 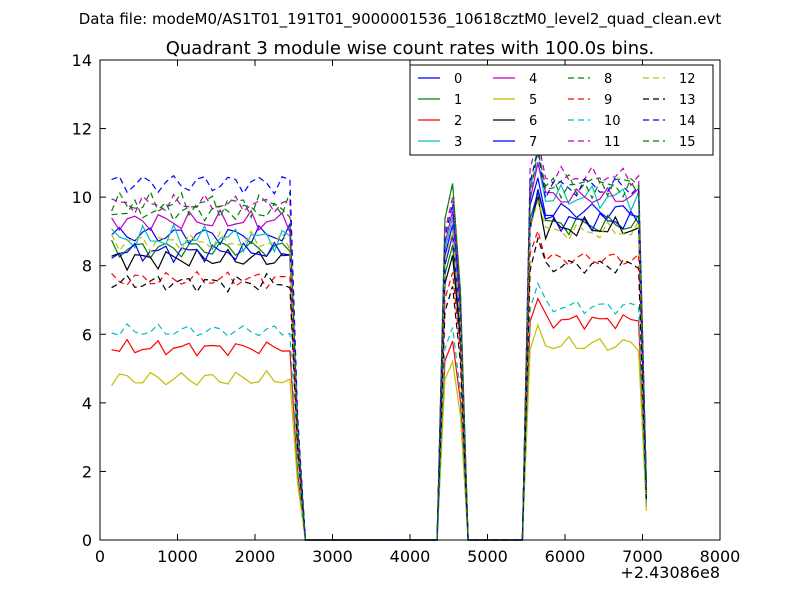 What do you see at coordinates (687, 142) in the screenshot?
I see `legend-label-15: 15` at bounding box center [687, 142].